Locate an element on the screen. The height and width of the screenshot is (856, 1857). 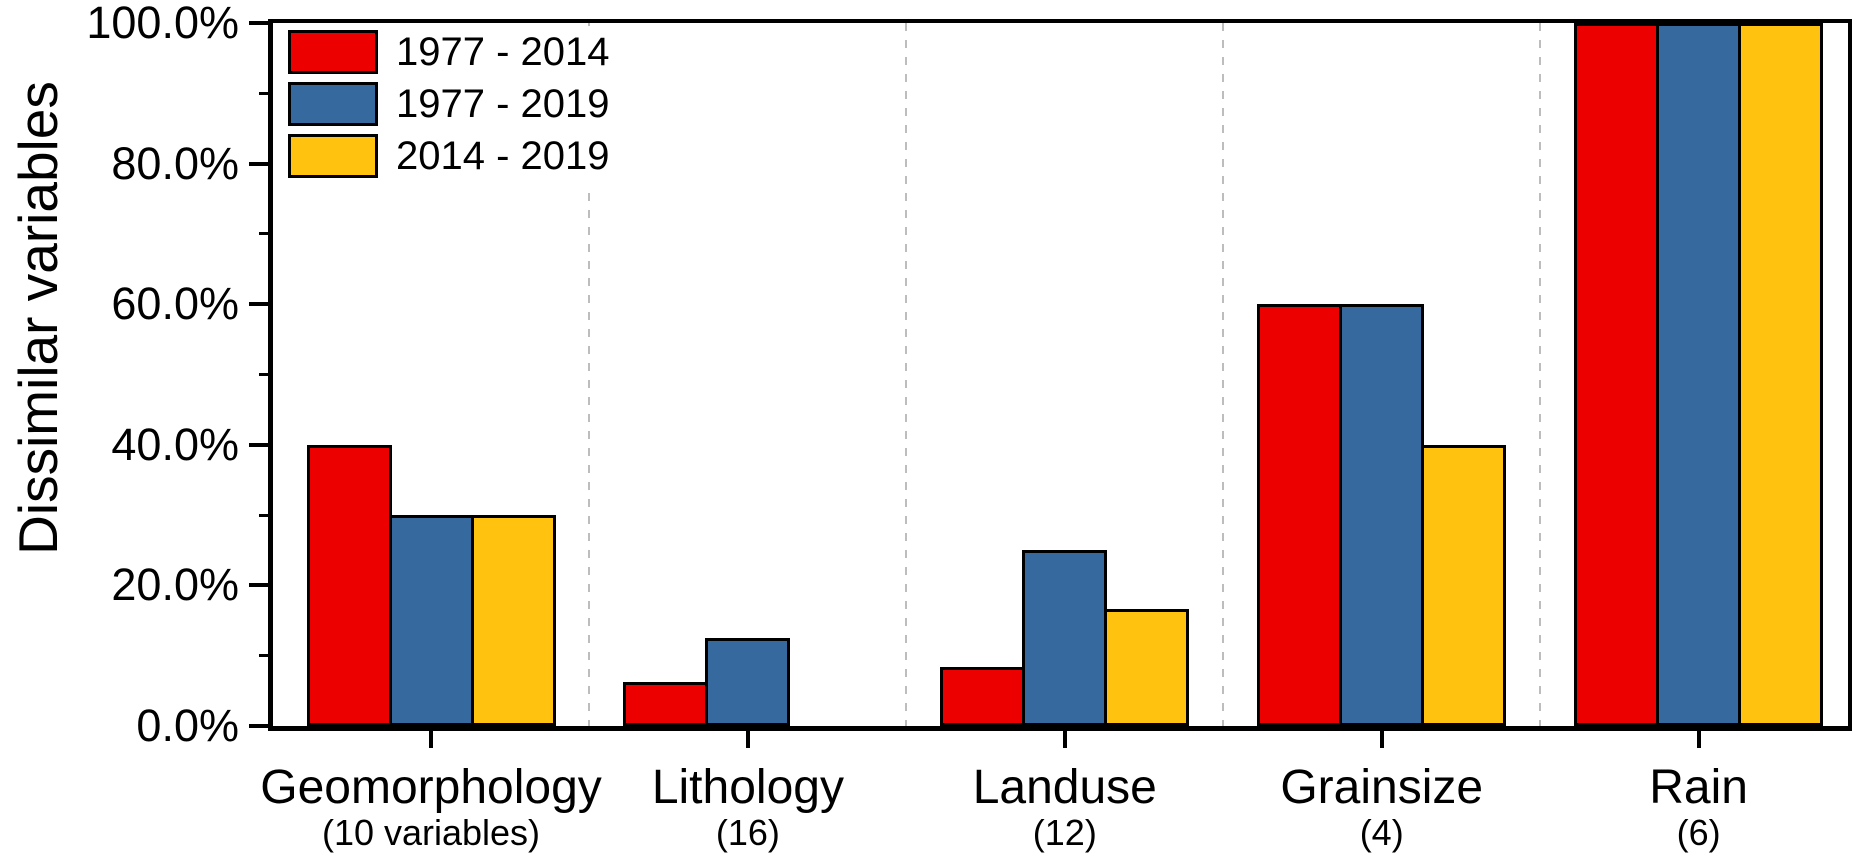
bar-rain-1977-2014 is located at coordinates (1617, 374).